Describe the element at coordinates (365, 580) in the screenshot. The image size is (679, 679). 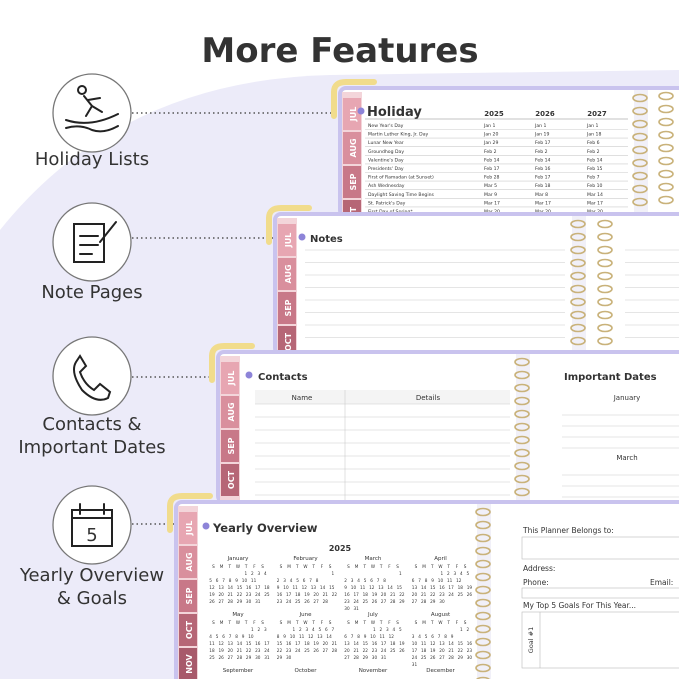
I see `week: 2 3 4 5 6 7 8` at that location.